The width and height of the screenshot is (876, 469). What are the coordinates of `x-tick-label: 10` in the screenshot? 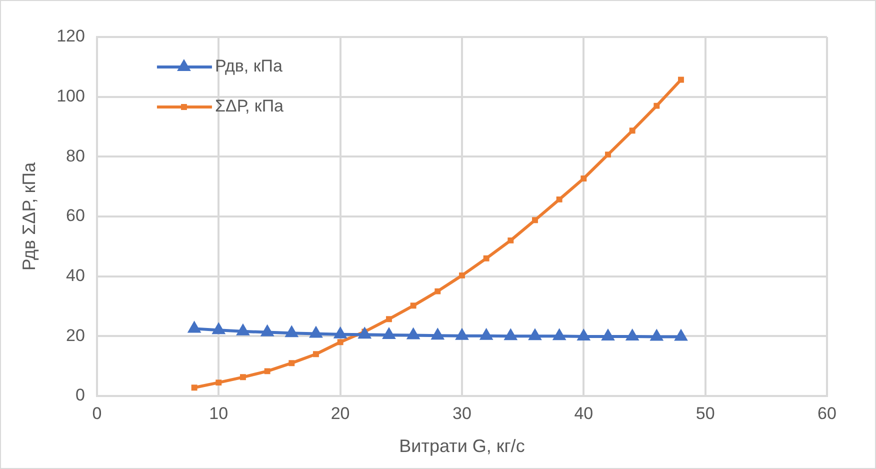 It's located at (218, 413).